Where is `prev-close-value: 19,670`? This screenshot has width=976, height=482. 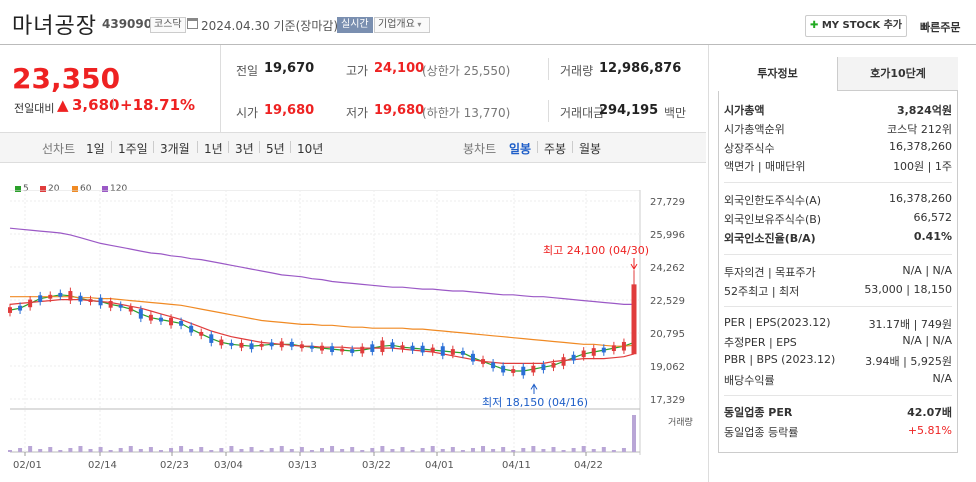 prev-close-value: 19,670 is located at coordinates (289, 68).